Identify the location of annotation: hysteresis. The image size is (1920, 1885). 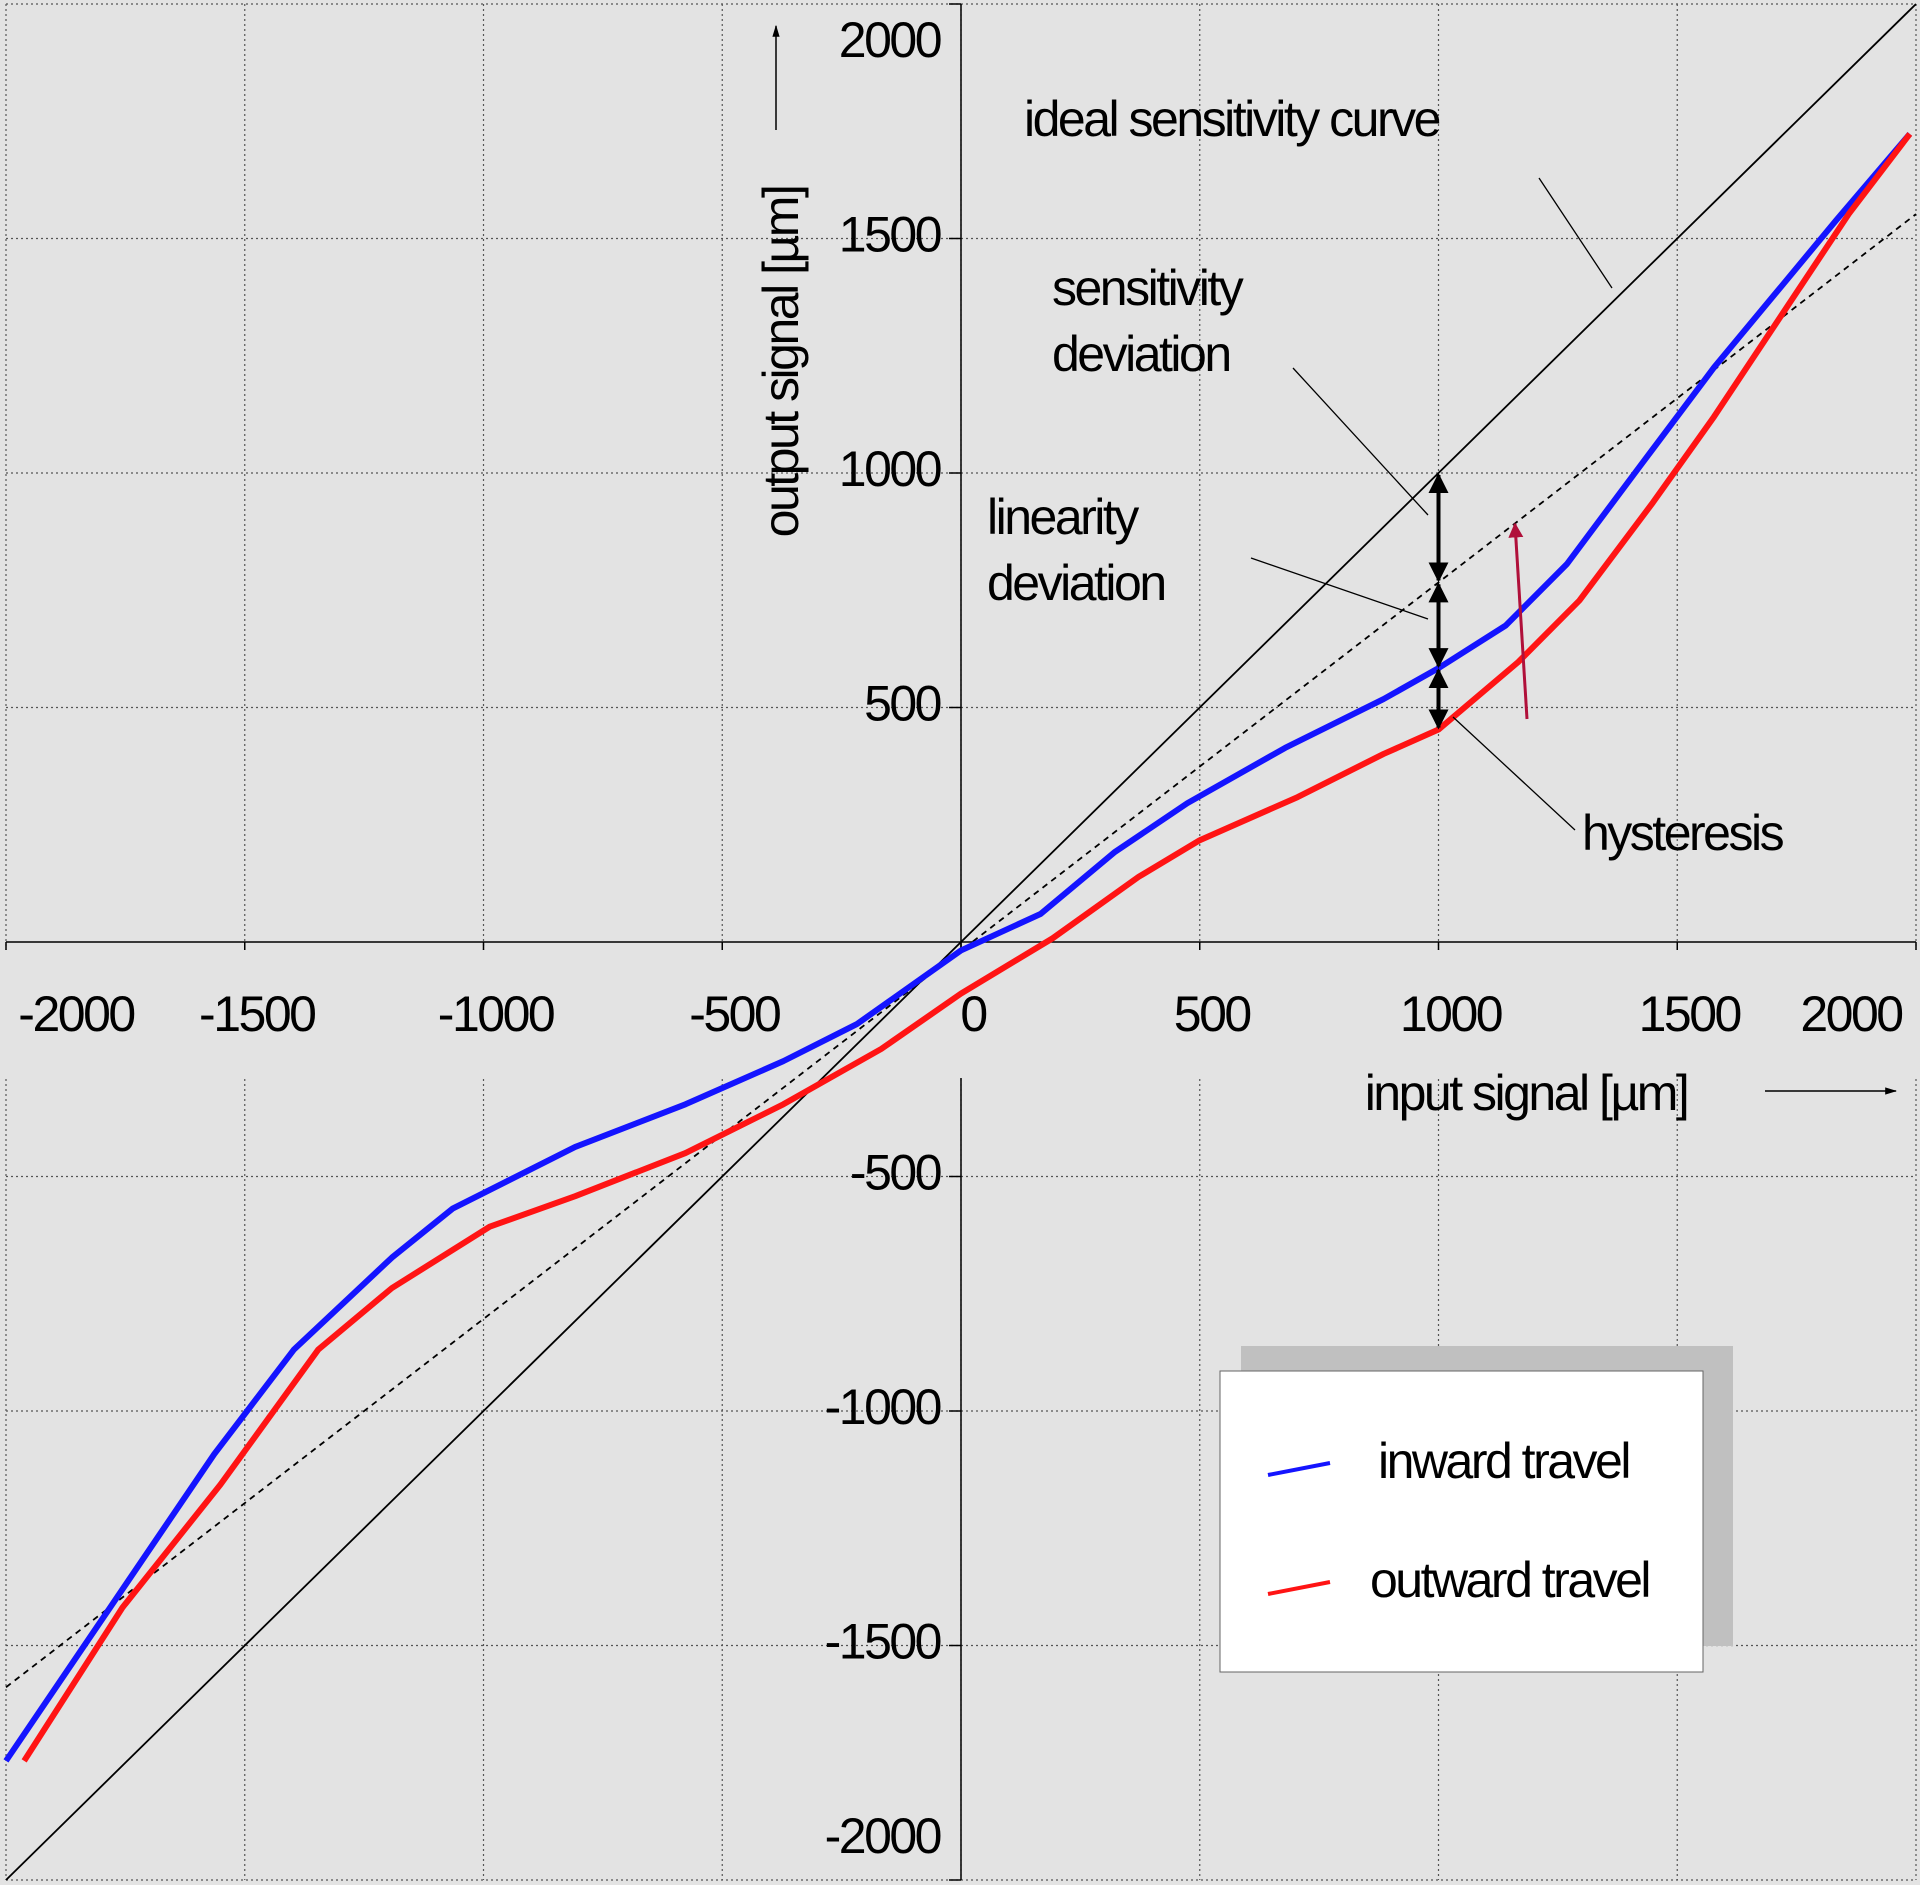
(1683, 833).